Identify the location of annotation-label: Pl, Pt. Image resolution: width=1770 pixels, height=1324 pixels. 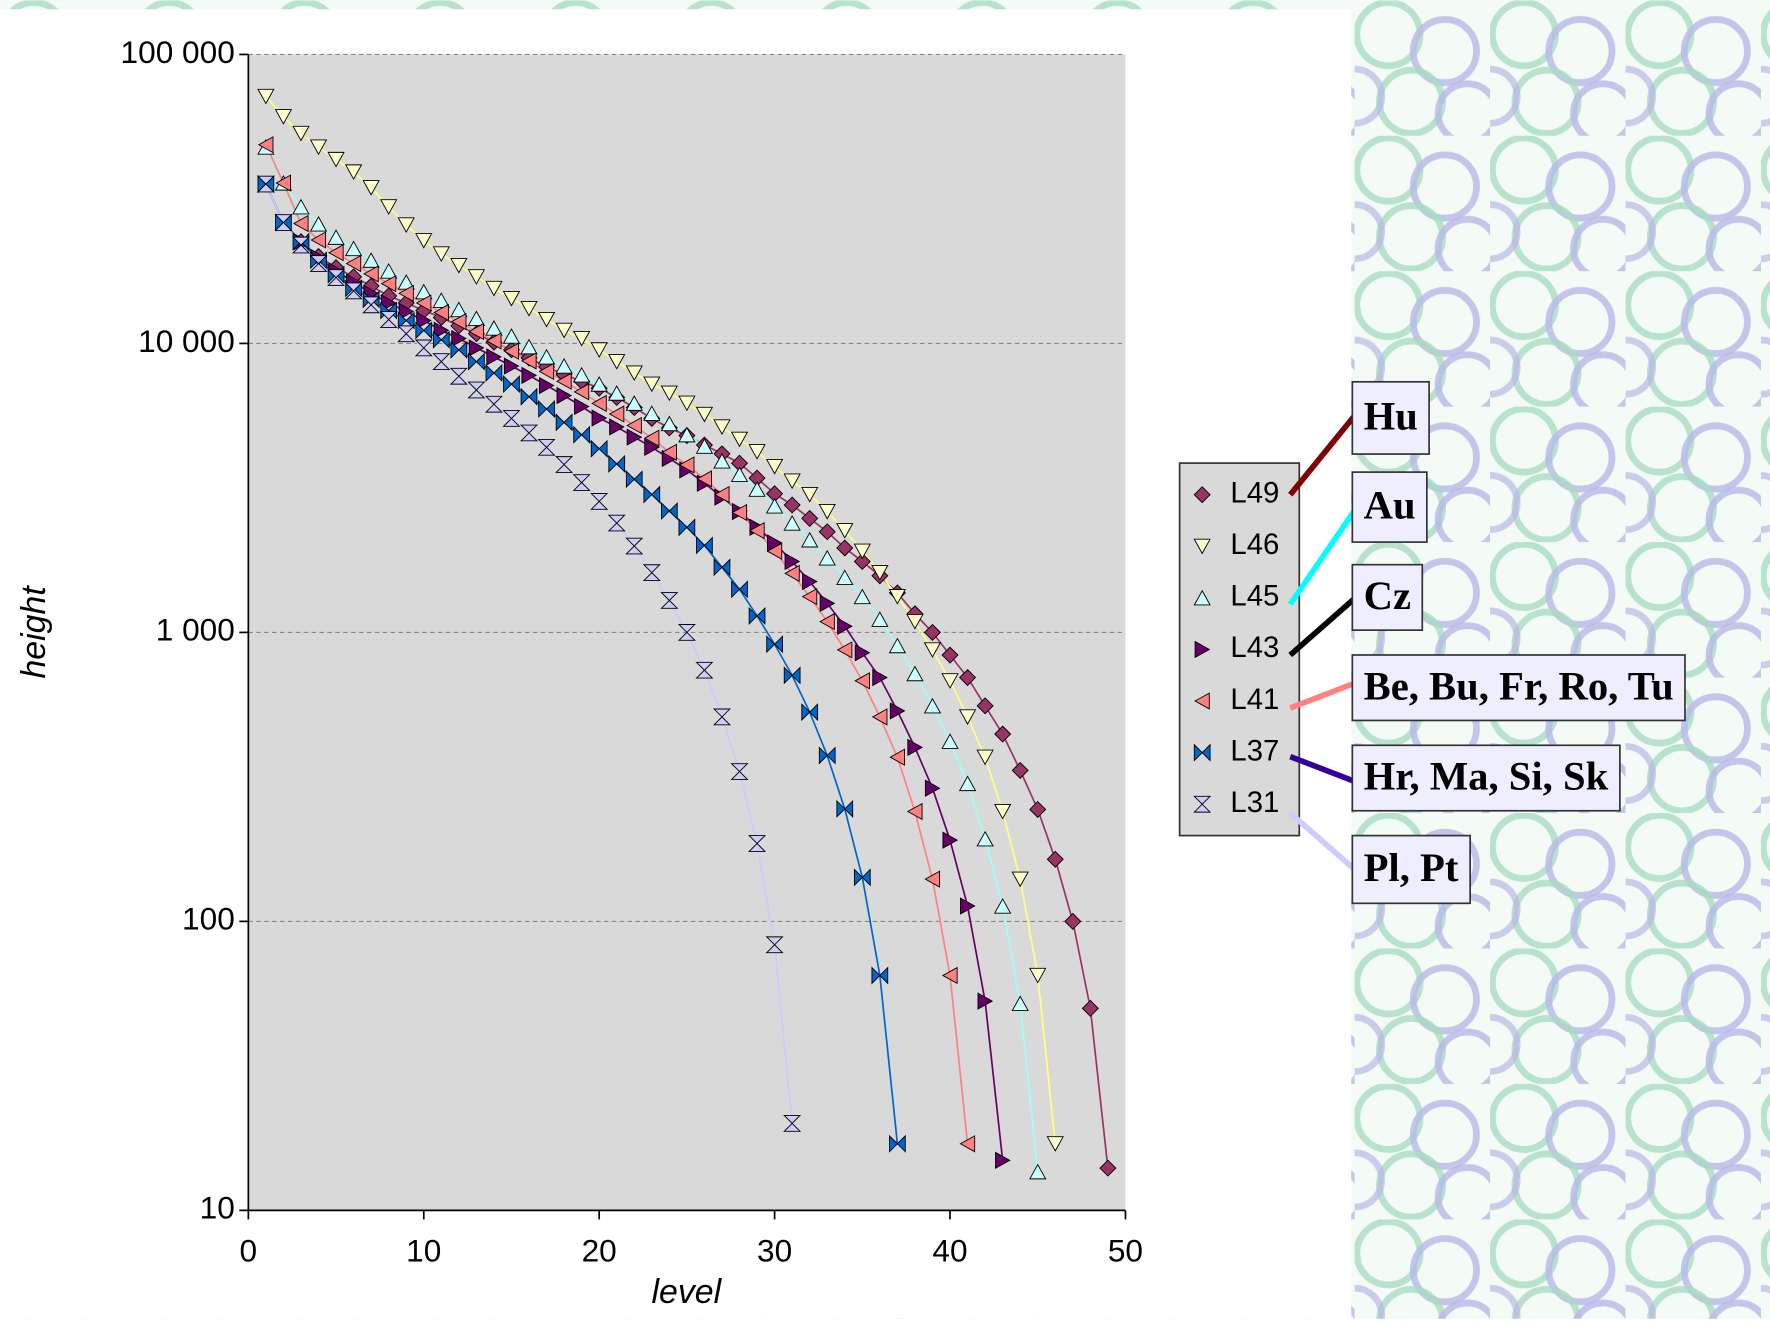
(1411, 867).